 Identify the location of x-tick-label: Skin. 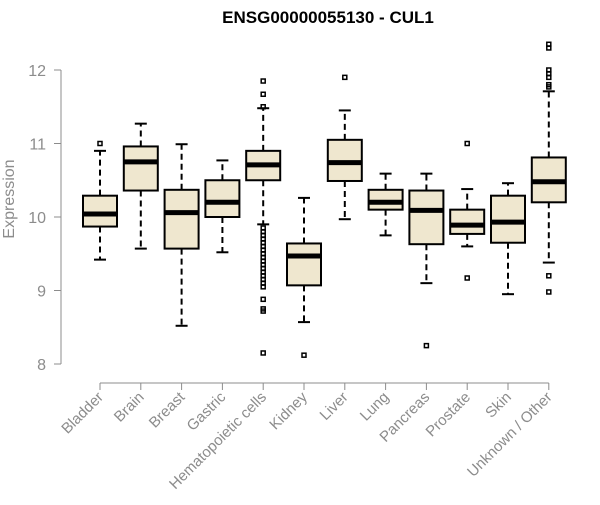
(498, 405).